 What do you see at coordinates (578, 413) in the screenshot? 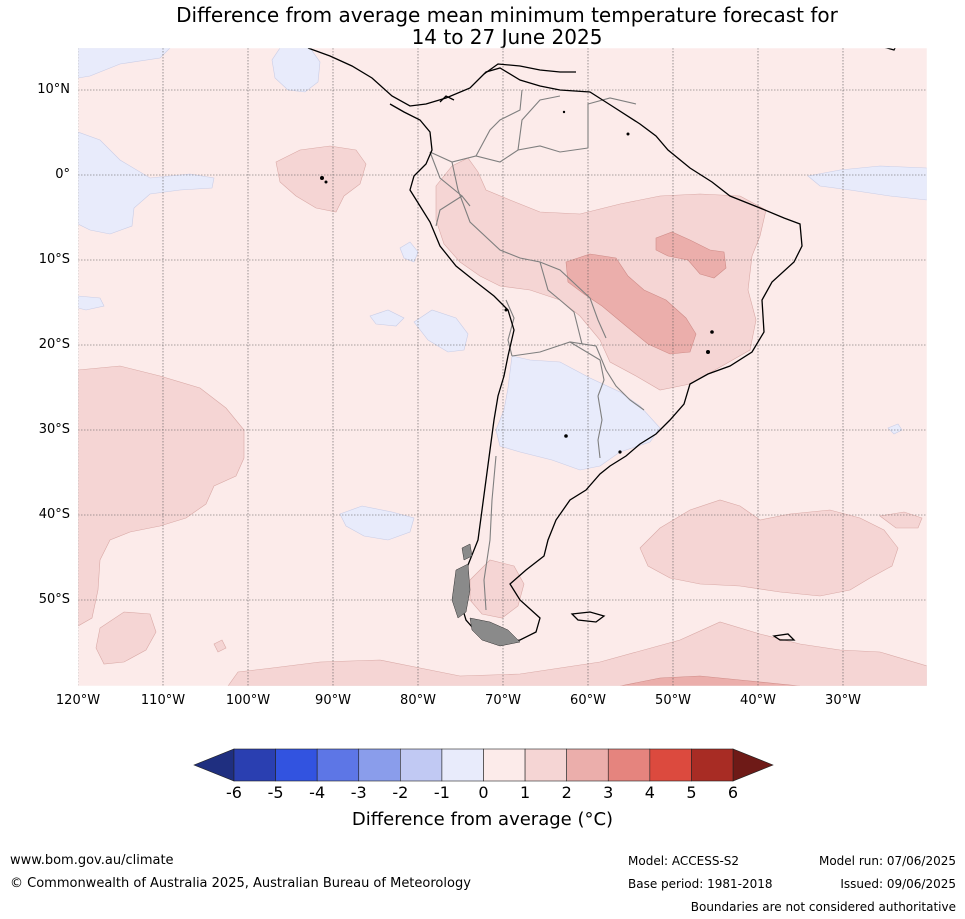
I see `cool-region-argentina` at bounding box center [578, 413].